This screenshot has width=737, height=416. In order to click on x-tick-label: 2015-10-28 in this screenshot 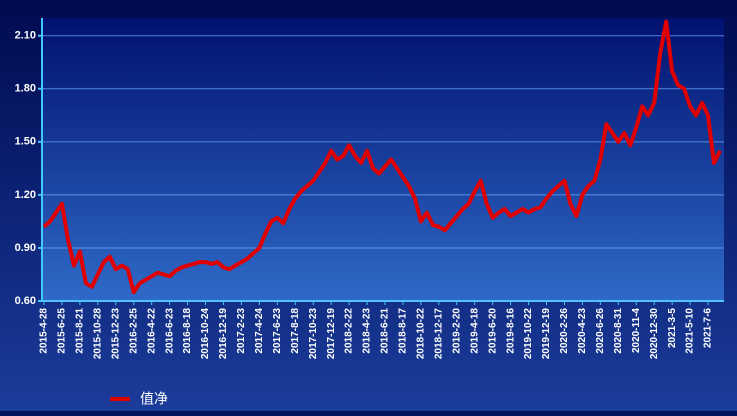, I will do `click(97, 334)`.